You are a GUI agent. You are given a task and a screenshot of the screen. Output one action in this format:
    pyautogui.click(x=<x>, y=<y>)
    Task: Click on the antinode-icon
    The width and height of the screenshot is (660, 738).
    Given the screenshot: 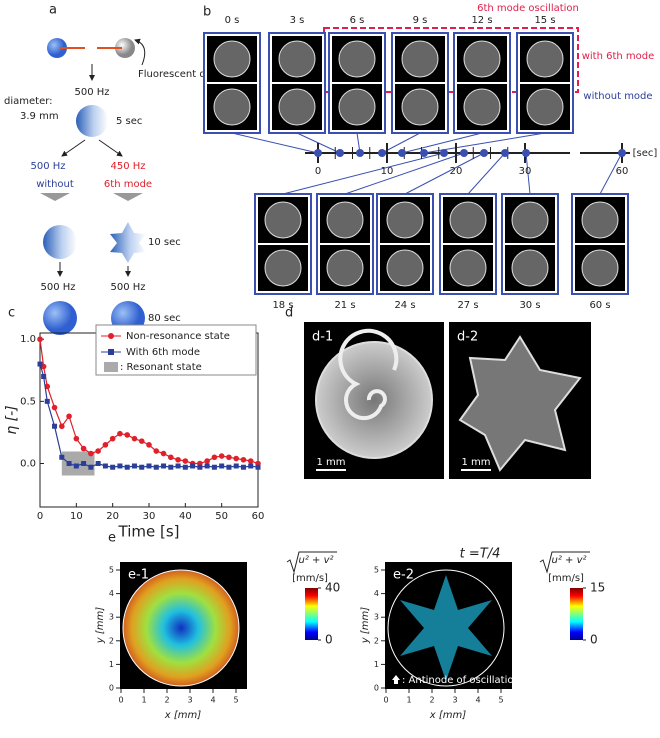 What is the action you would take?
    pyautogui.click(x=396, y=679)
    